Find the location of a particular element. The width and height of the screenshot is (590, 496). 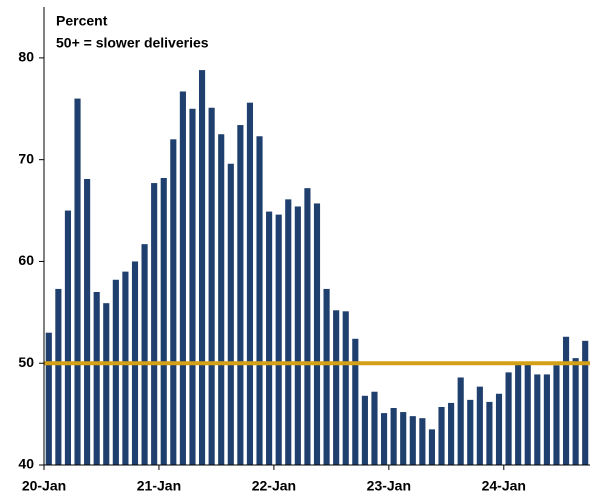

y-tick-label: 50 is located at coordinates (26, 362).